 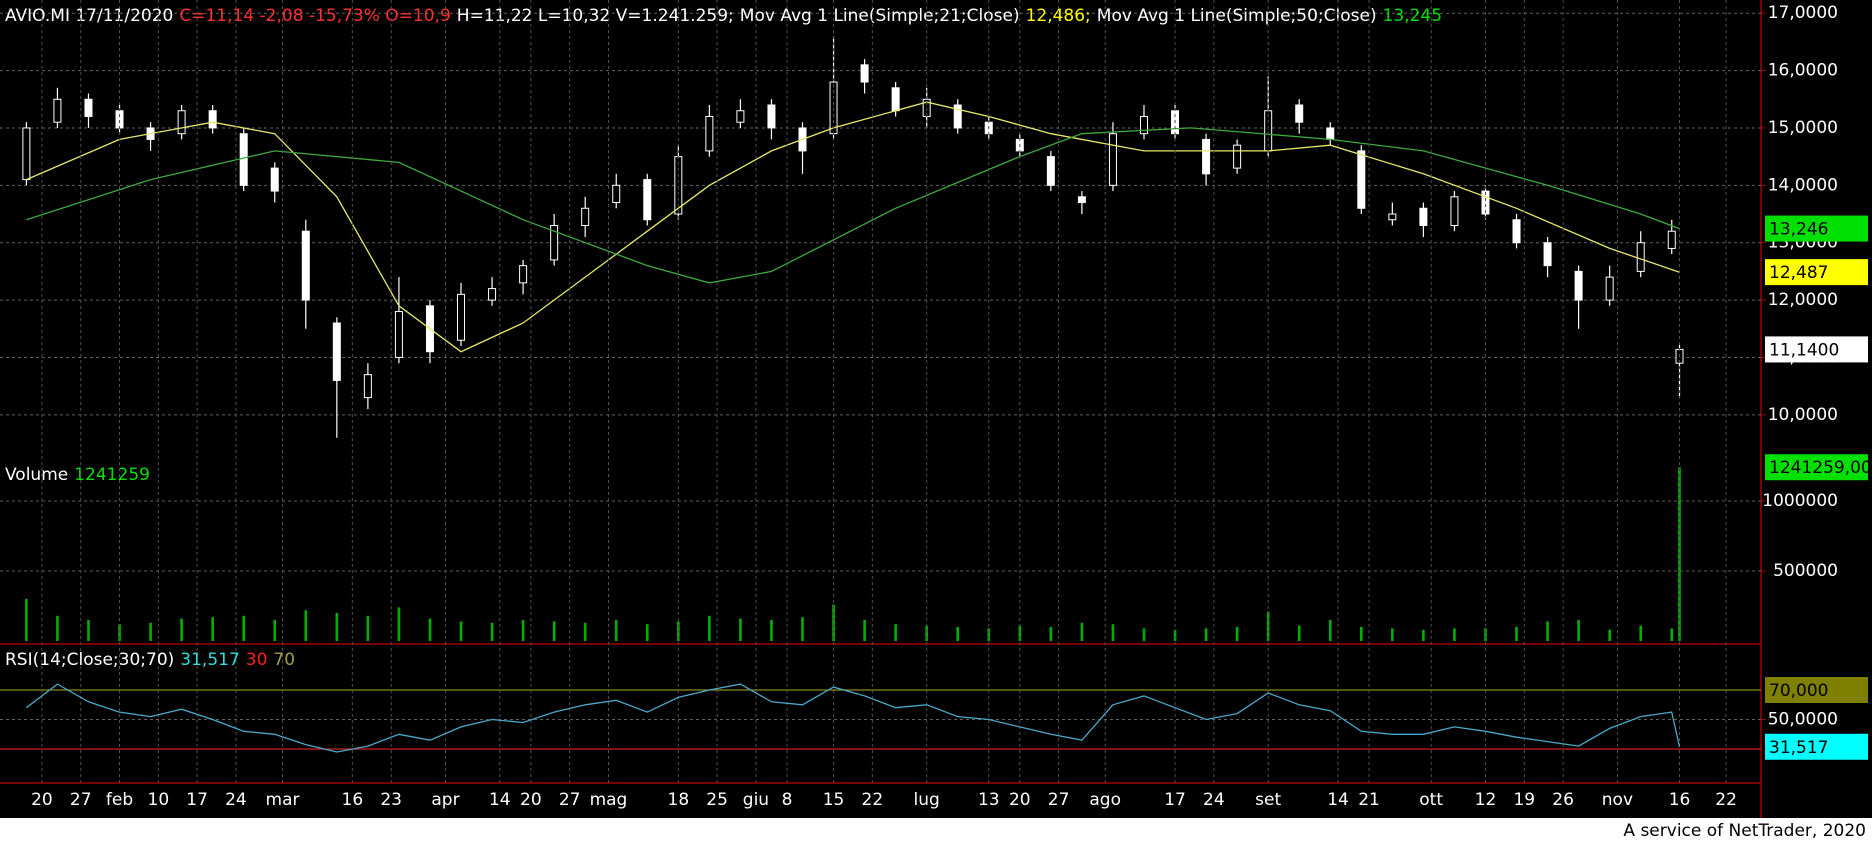 What do you see at coordinates (1803, 300) in the screenshot?
I see `y-tick-label: 12,0000` at bounding box center [1803, 300].